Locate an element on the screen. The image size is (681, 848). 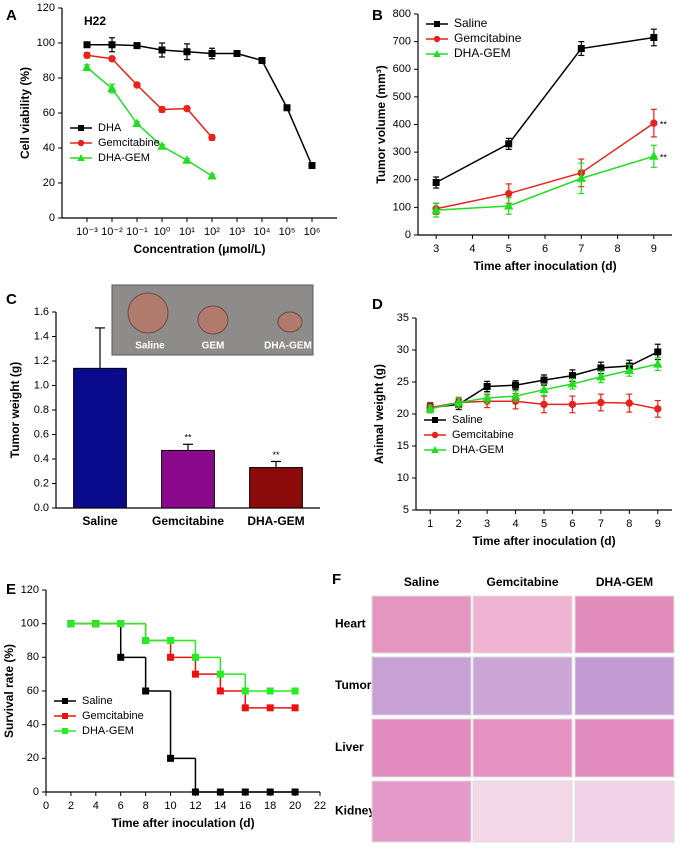
y-tick-label: 5 is located at coordinates (406, 510).